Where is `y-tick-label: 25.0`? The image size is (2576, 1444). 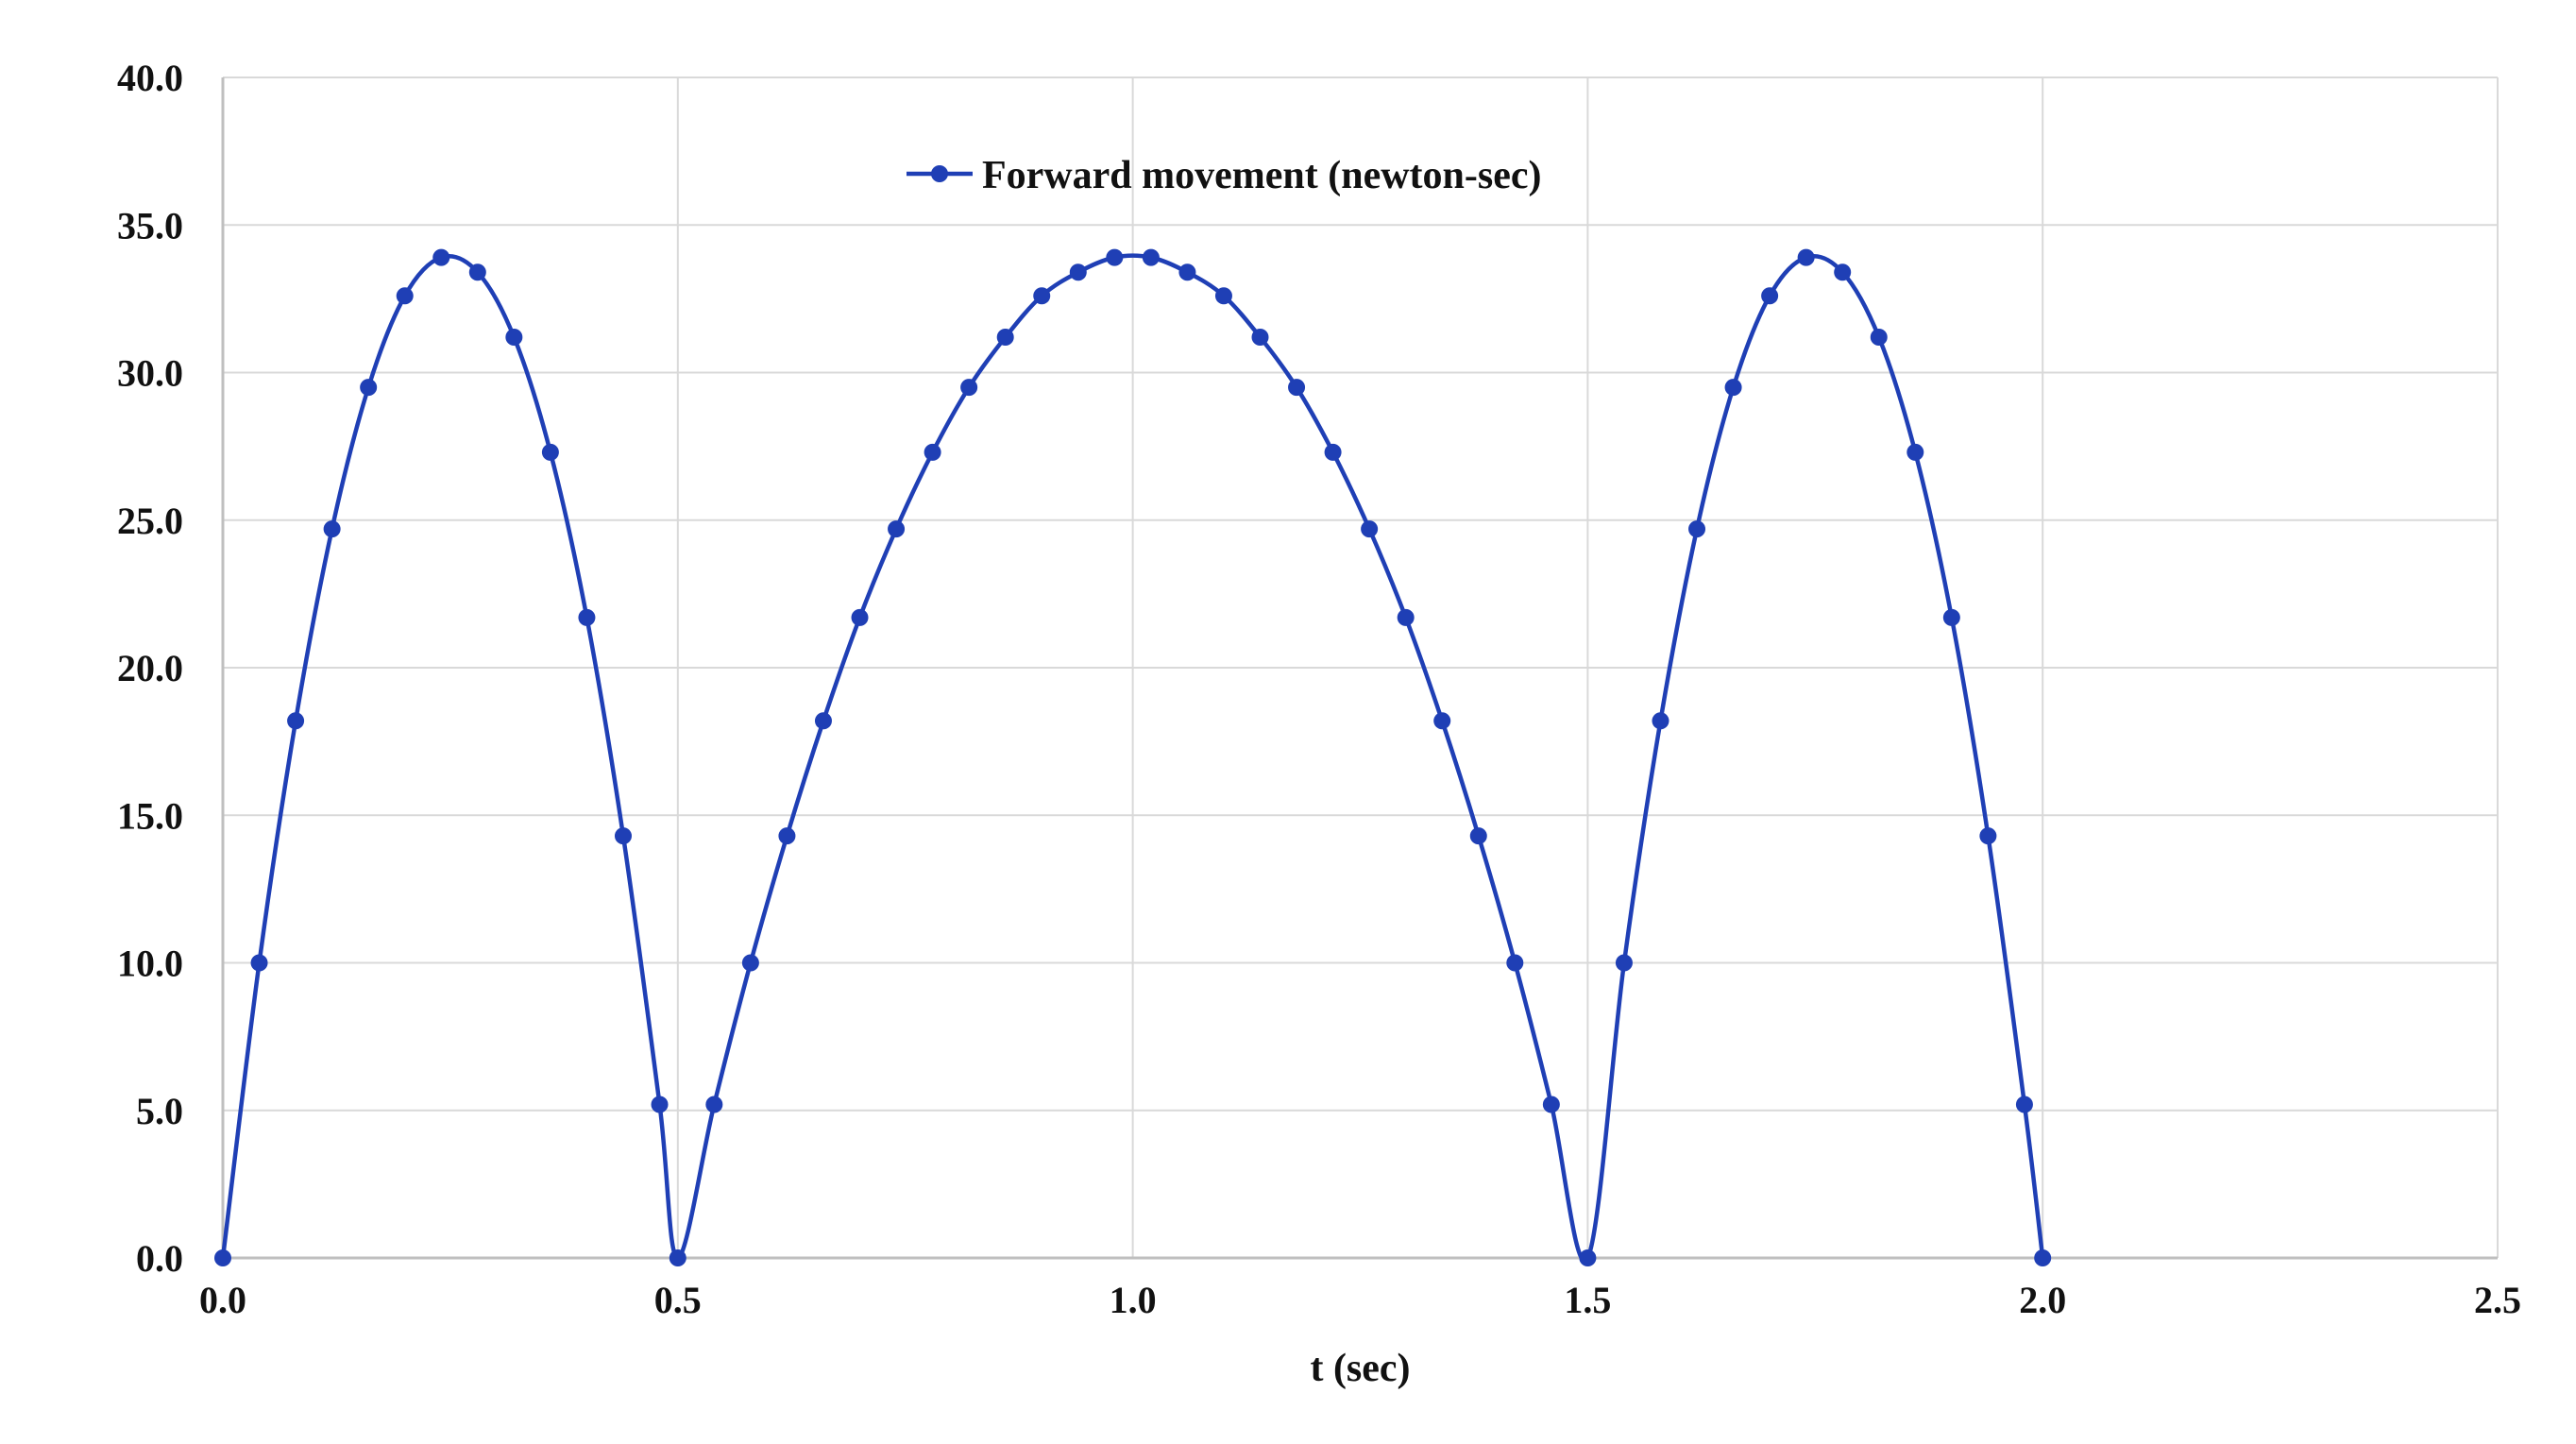 y-tick-label: 25.0 is located at coordinates (150, 521).